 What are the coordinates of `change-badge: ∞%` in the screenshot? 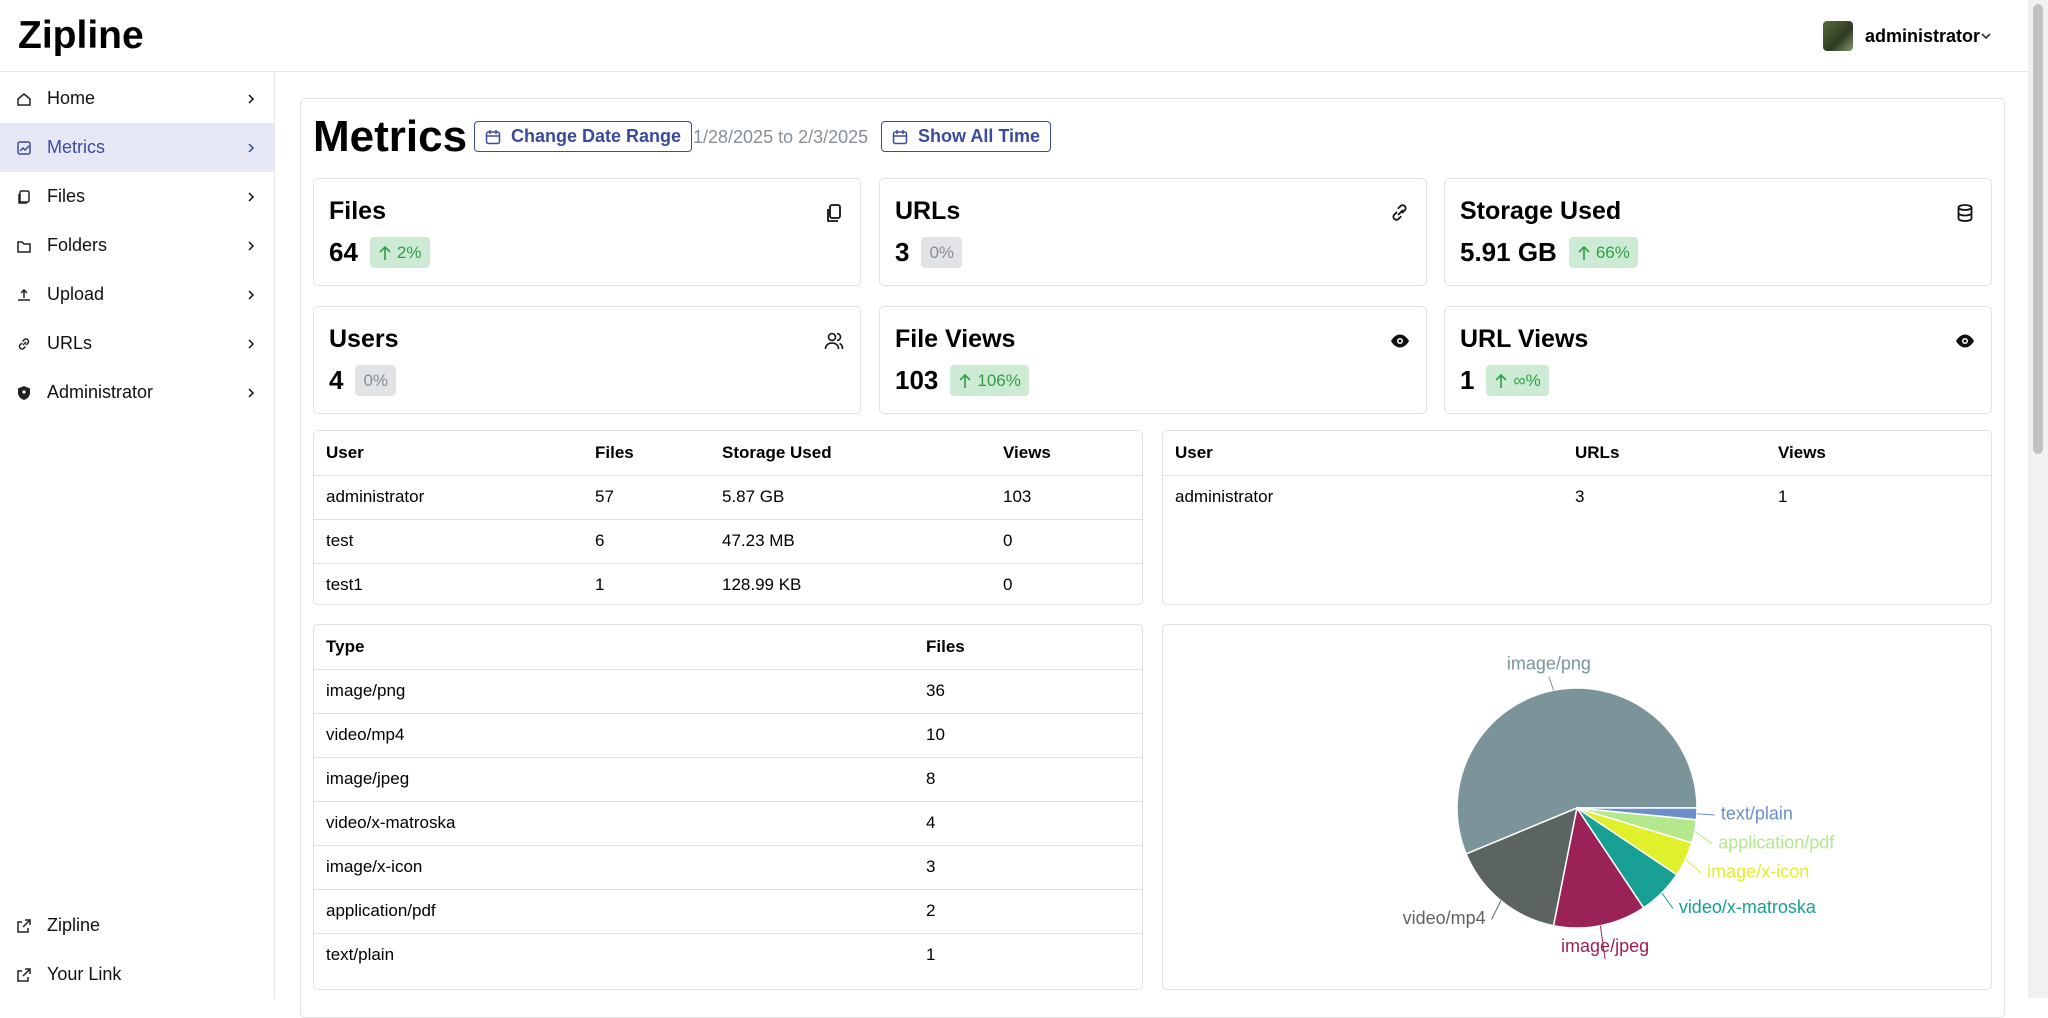 It's located at (1517, 380).